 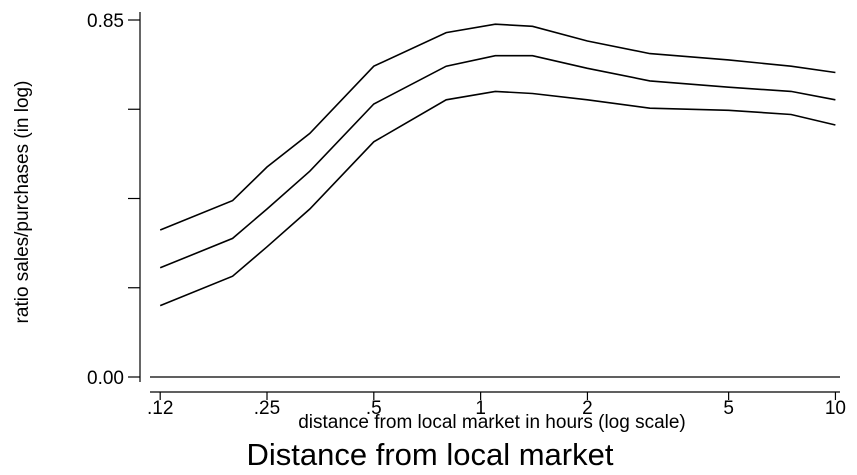 What do you see at coordinates (267, 408) in the screenshot?
I see `x-tick-label: .25` at bounding box center [267, 408].